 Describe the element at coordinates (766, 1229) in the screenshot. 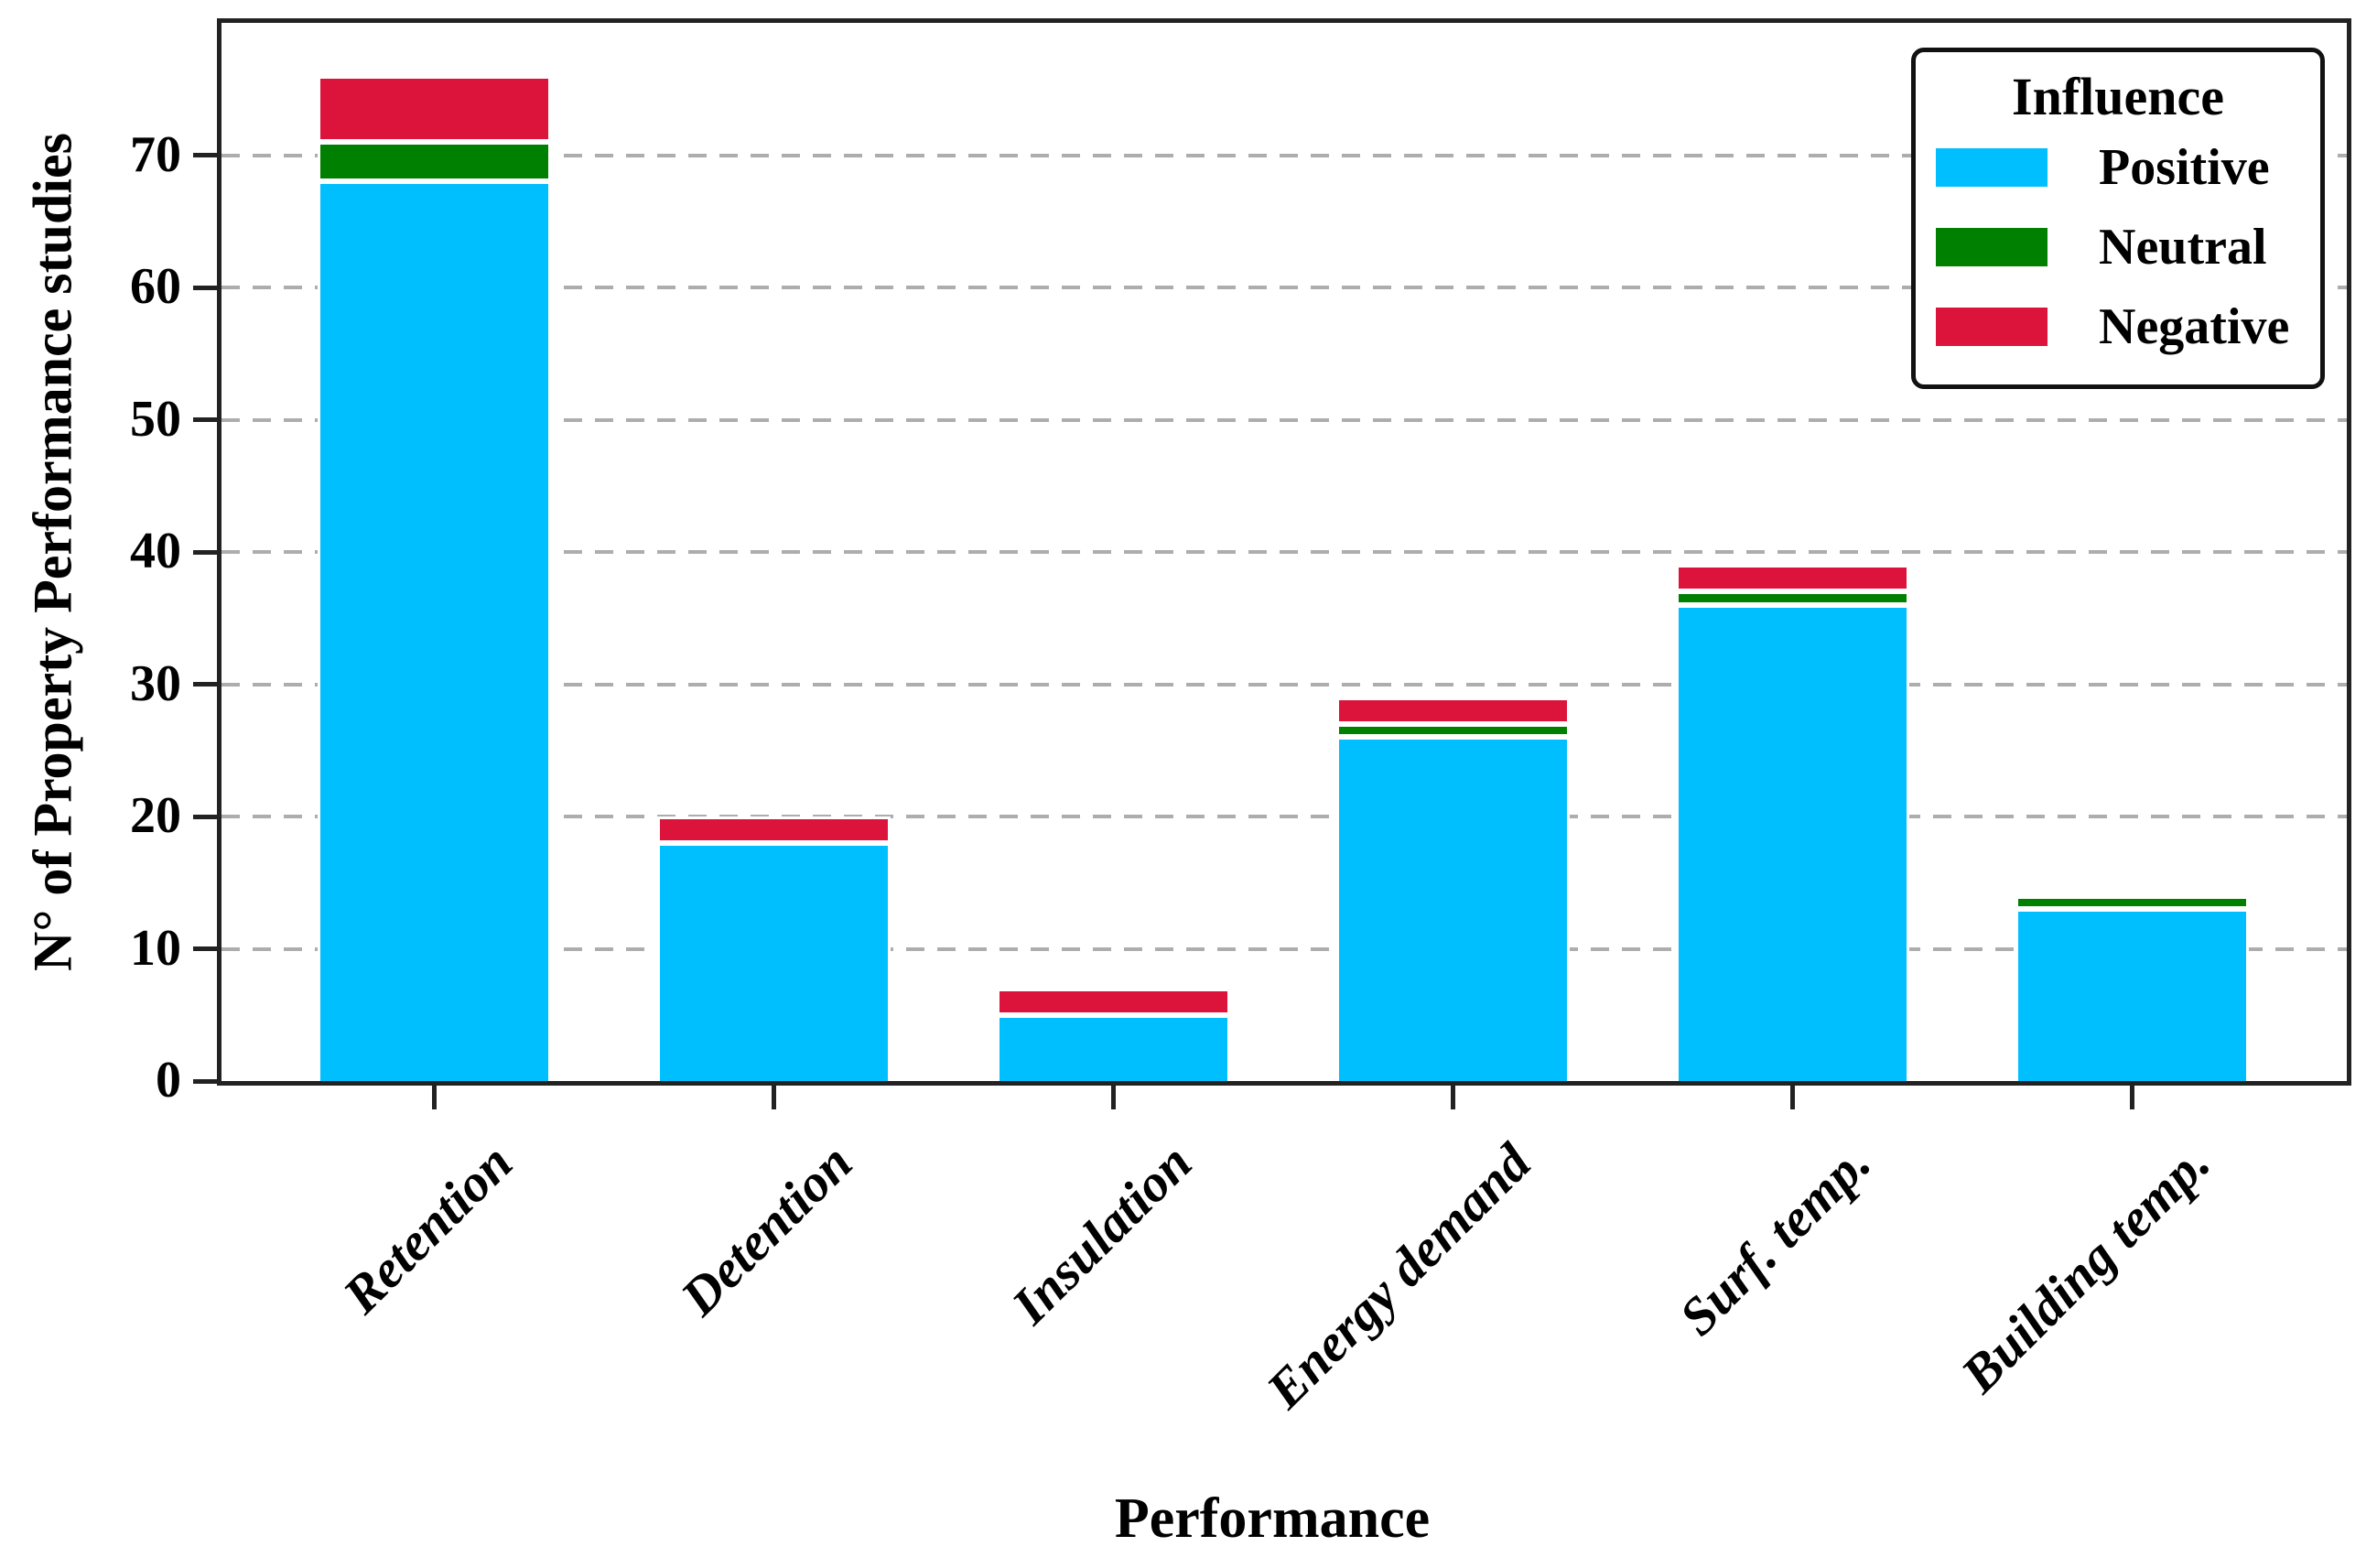

I see `x-tick-label: Detention` at that location.